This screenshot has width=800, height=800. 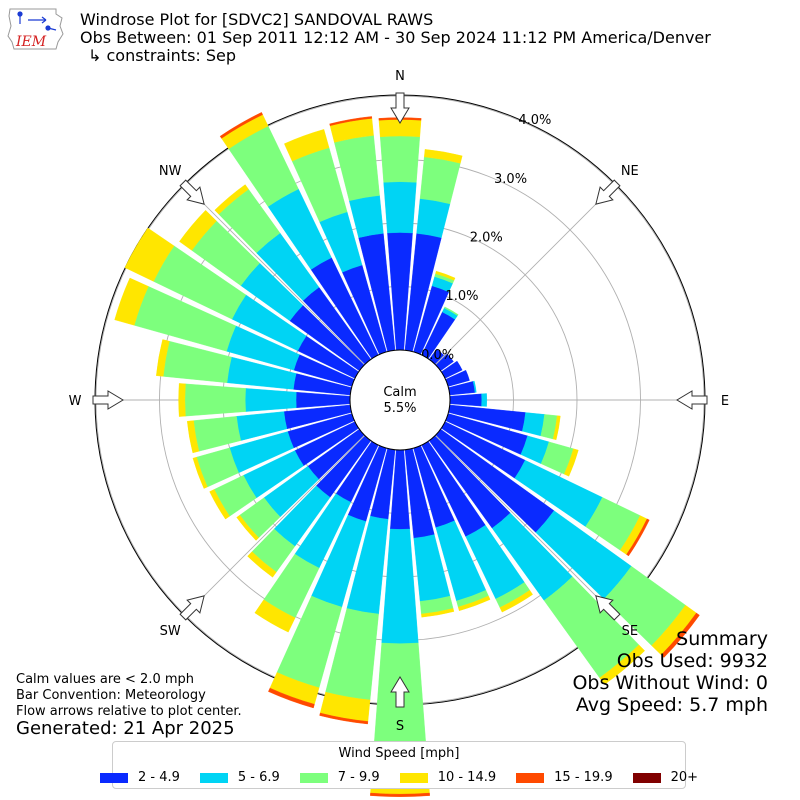 I want to click on compass-label: N, so click(x=400, y=76).